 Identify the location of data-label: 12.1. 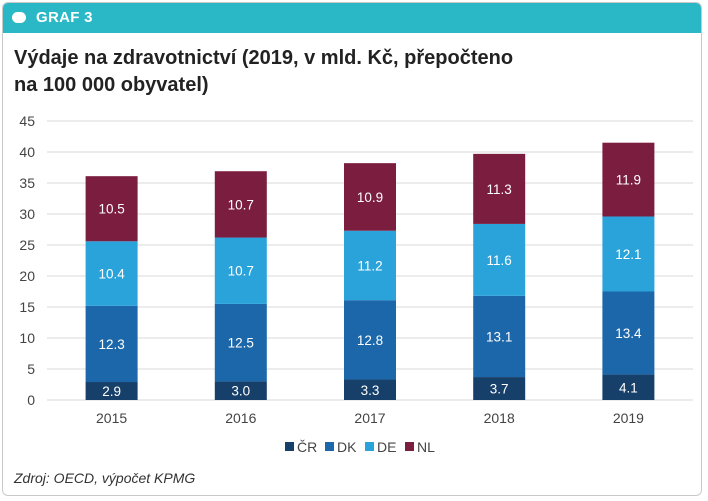
(628, 254).